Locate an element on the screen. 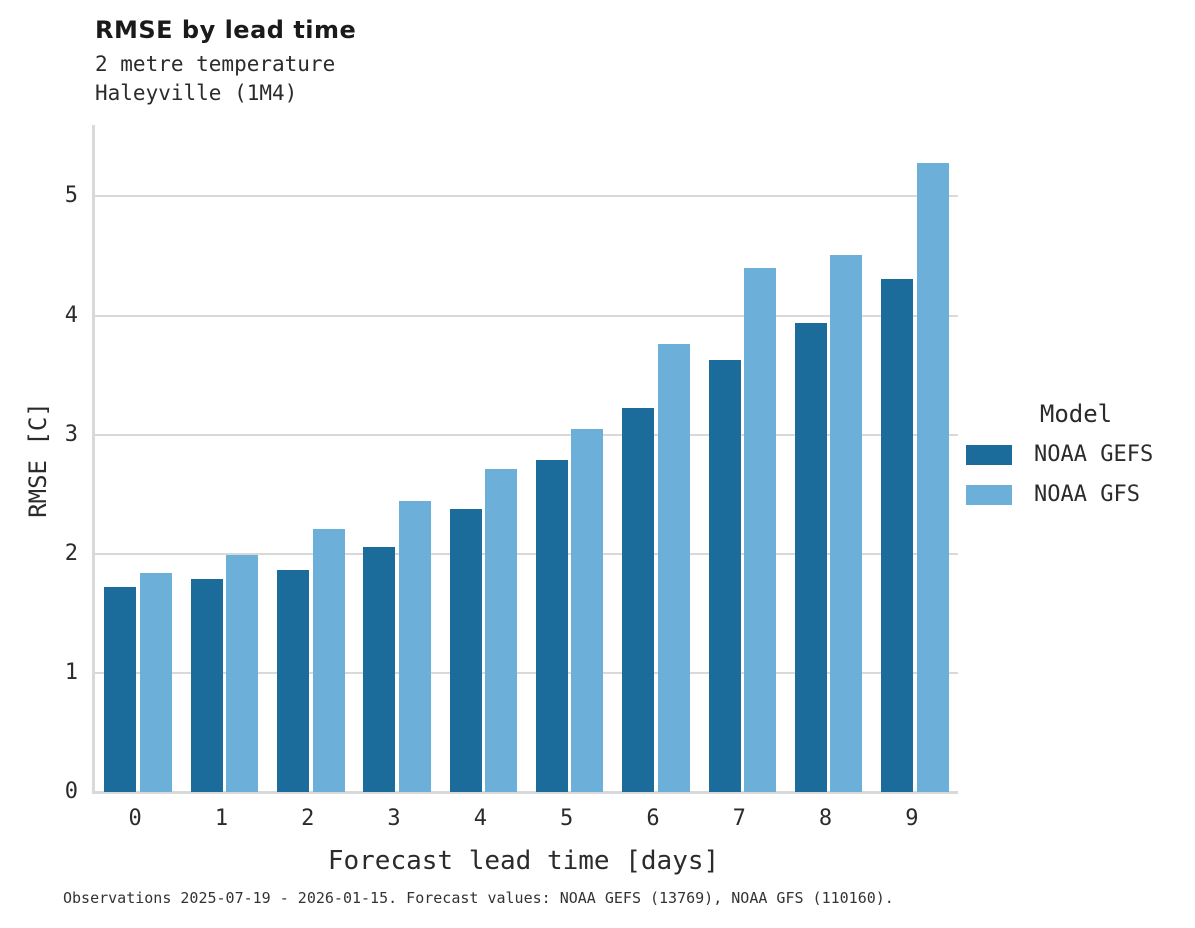  x-tick-label-0: 0 is located at coordinates (135, 818).